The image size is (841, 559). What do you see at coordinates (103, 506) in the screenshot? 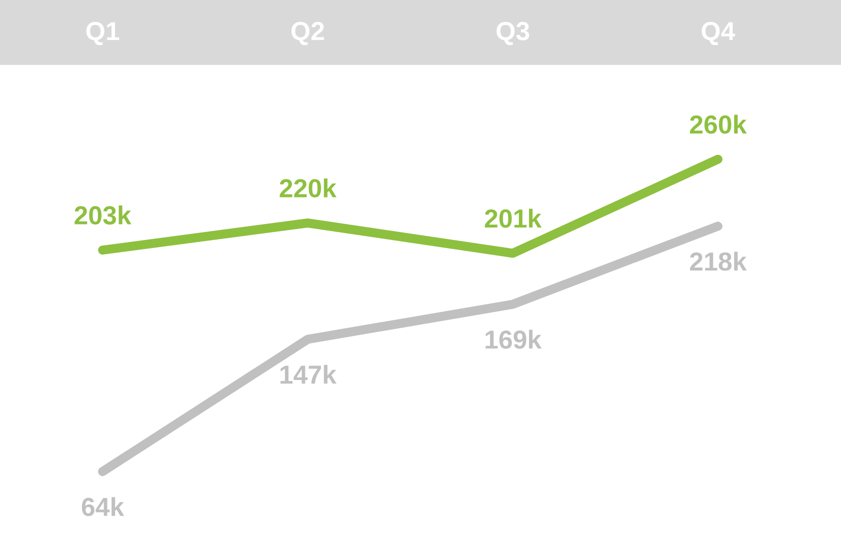
I see `data-label: 64k` at bounding box center [103, 506].